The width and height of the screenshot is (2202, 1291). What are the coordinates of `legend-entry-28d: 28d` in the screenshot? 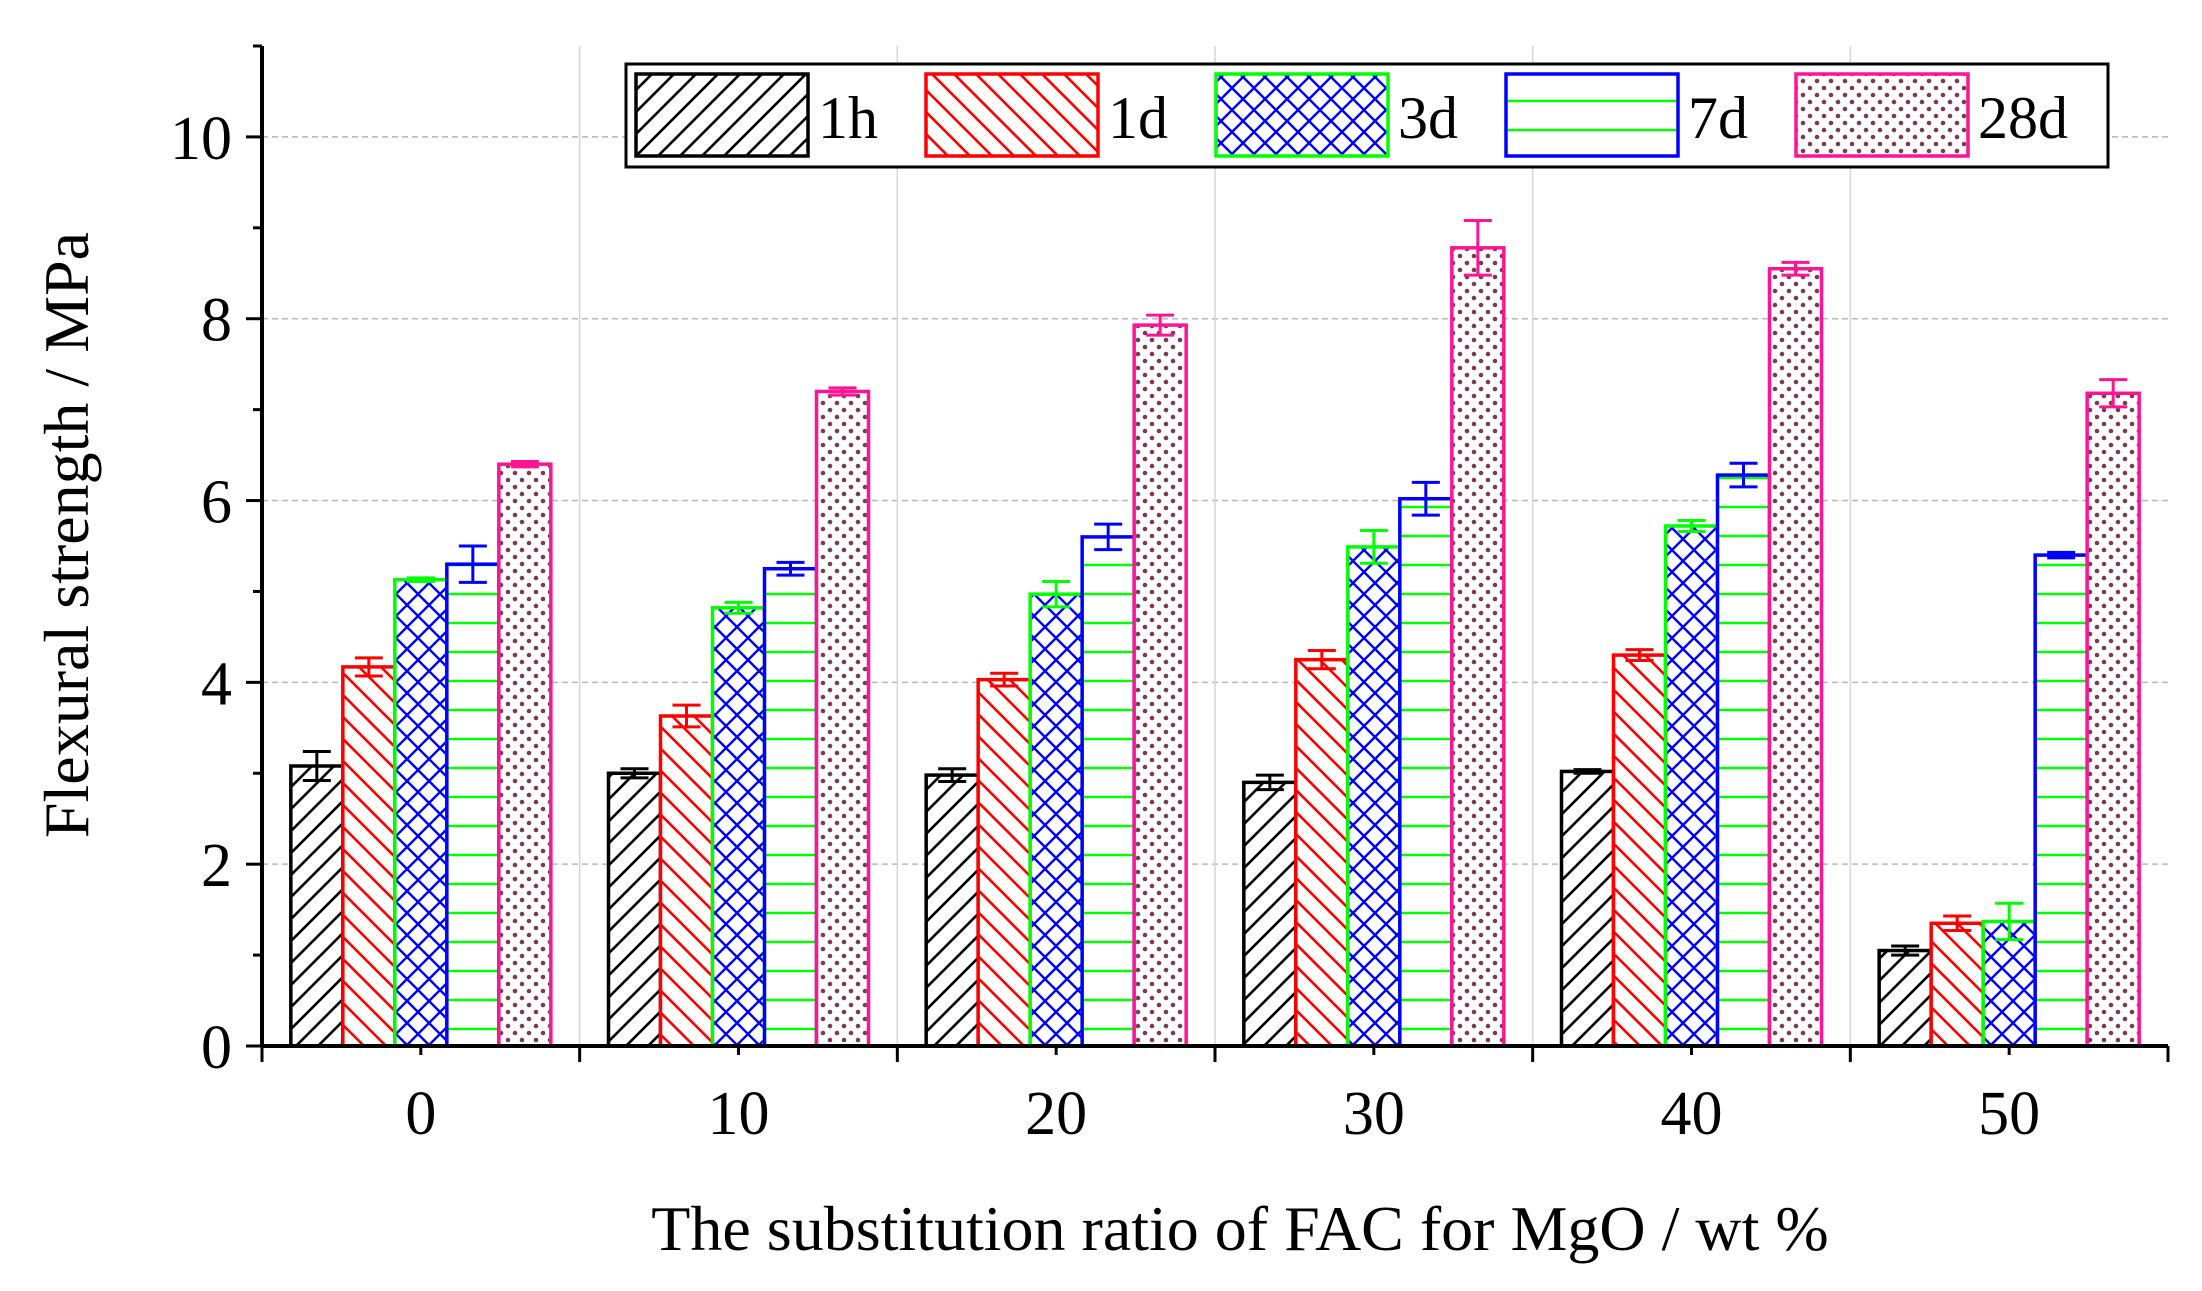 It's located at (1931, 115).